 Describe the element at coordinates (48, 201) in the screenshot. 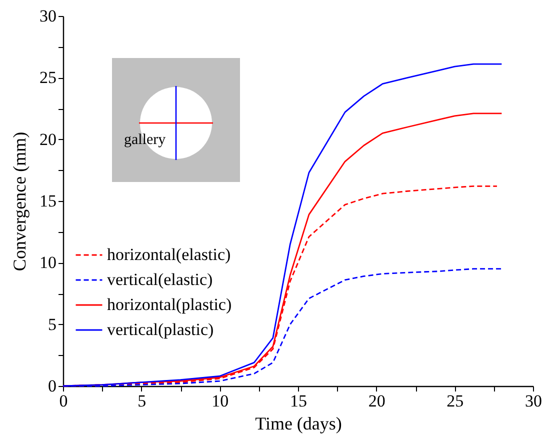

I see `y-tick-label: 15` at that location.